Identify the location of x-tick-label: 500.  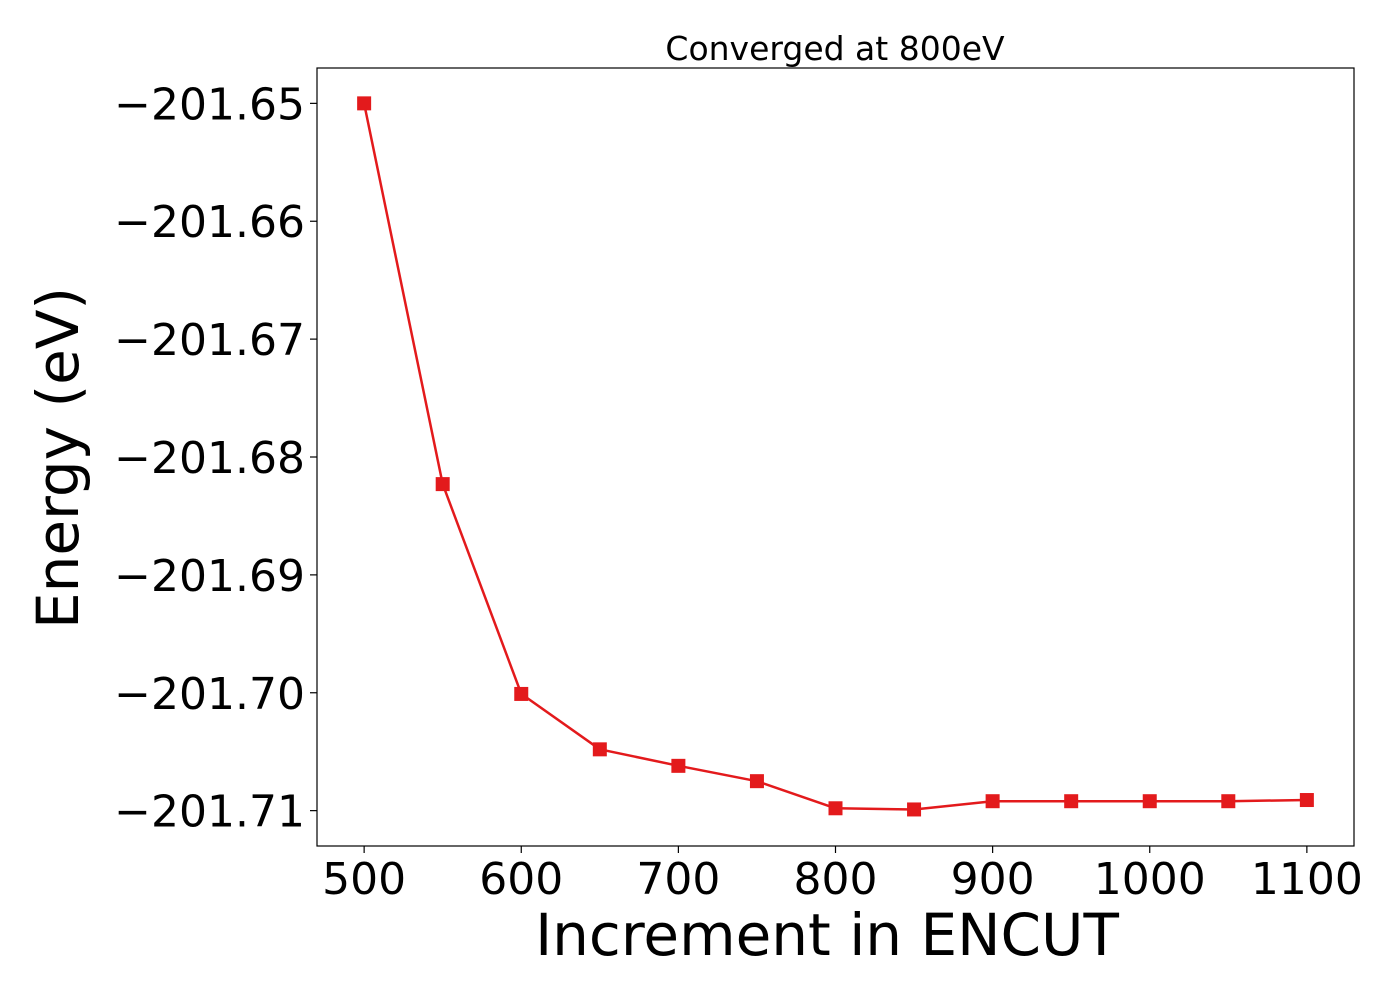
(364, 879).